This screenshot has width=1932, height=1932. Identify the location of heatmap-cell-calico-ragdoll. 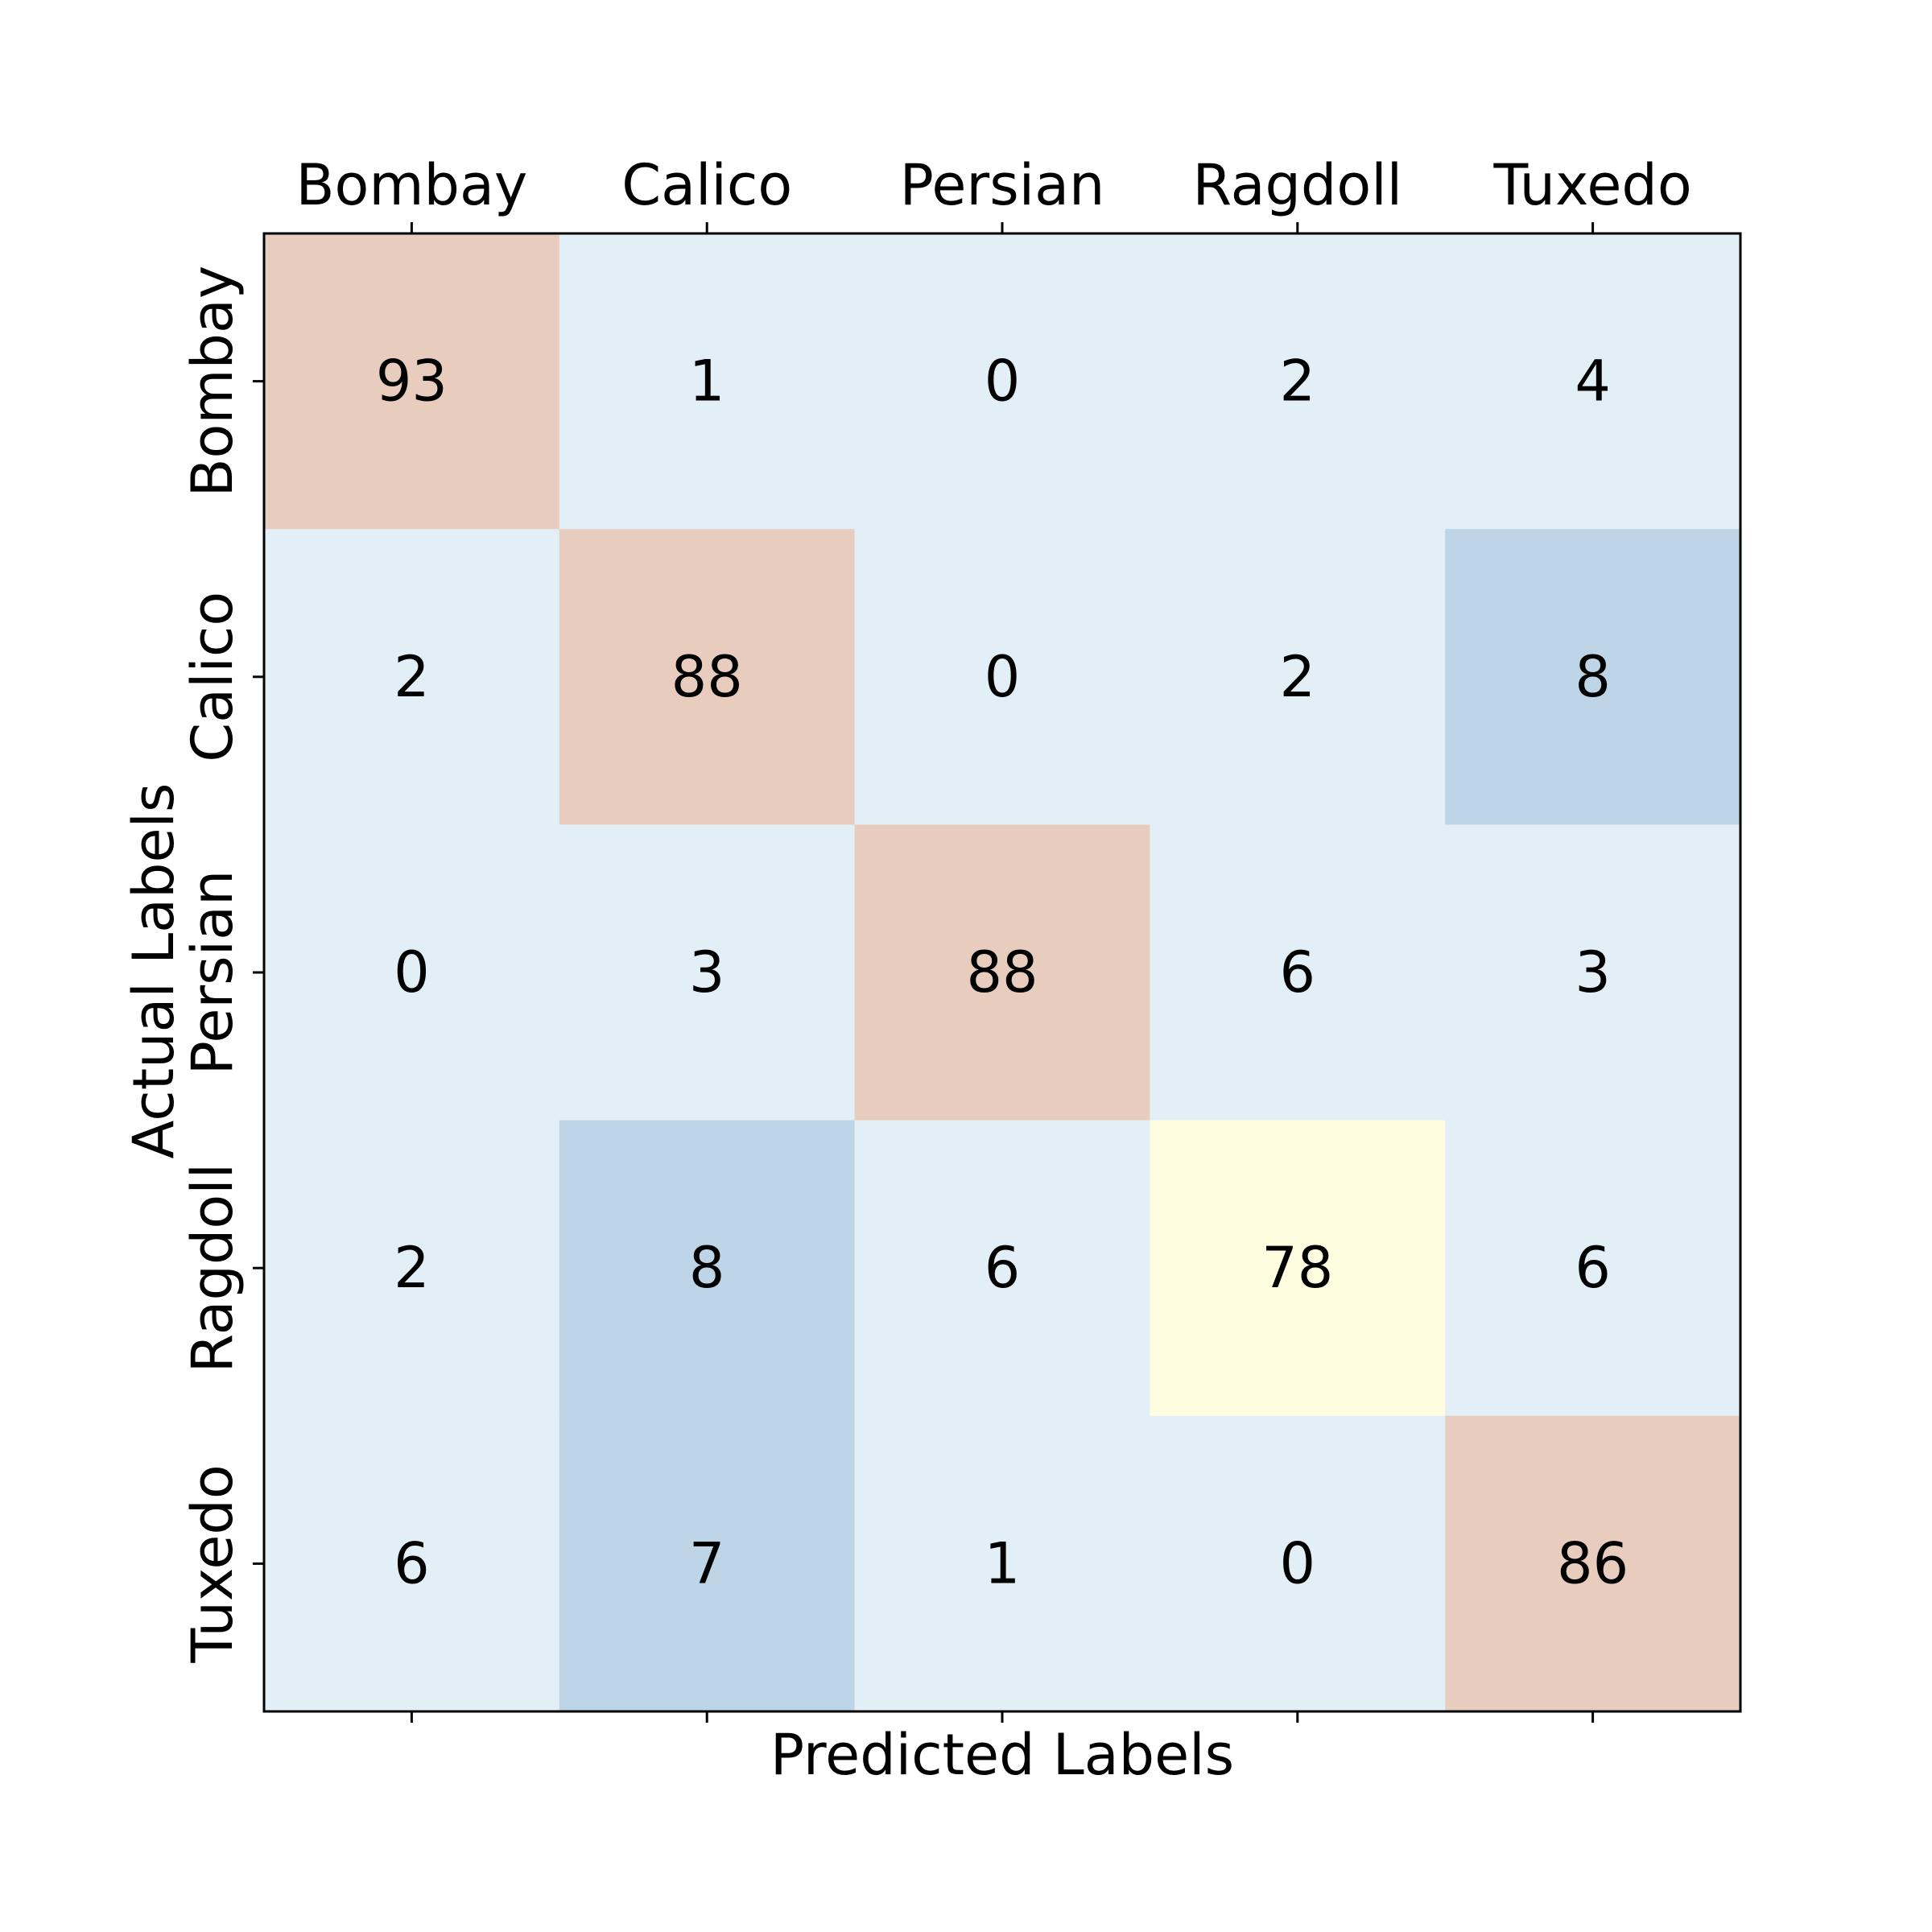
(1298, 677).